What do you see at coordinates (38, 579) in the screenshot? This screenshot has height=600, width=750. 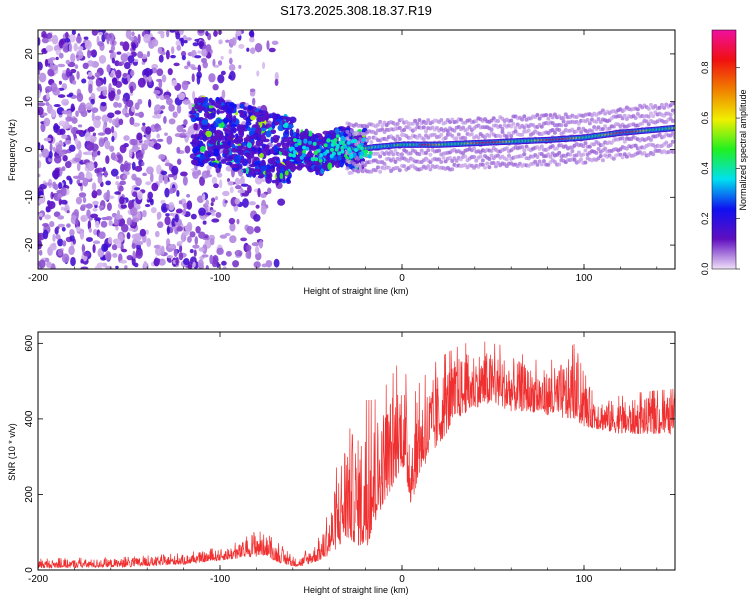 I see `snr-x-tick-label: -200` at bounding box center [38, 579].